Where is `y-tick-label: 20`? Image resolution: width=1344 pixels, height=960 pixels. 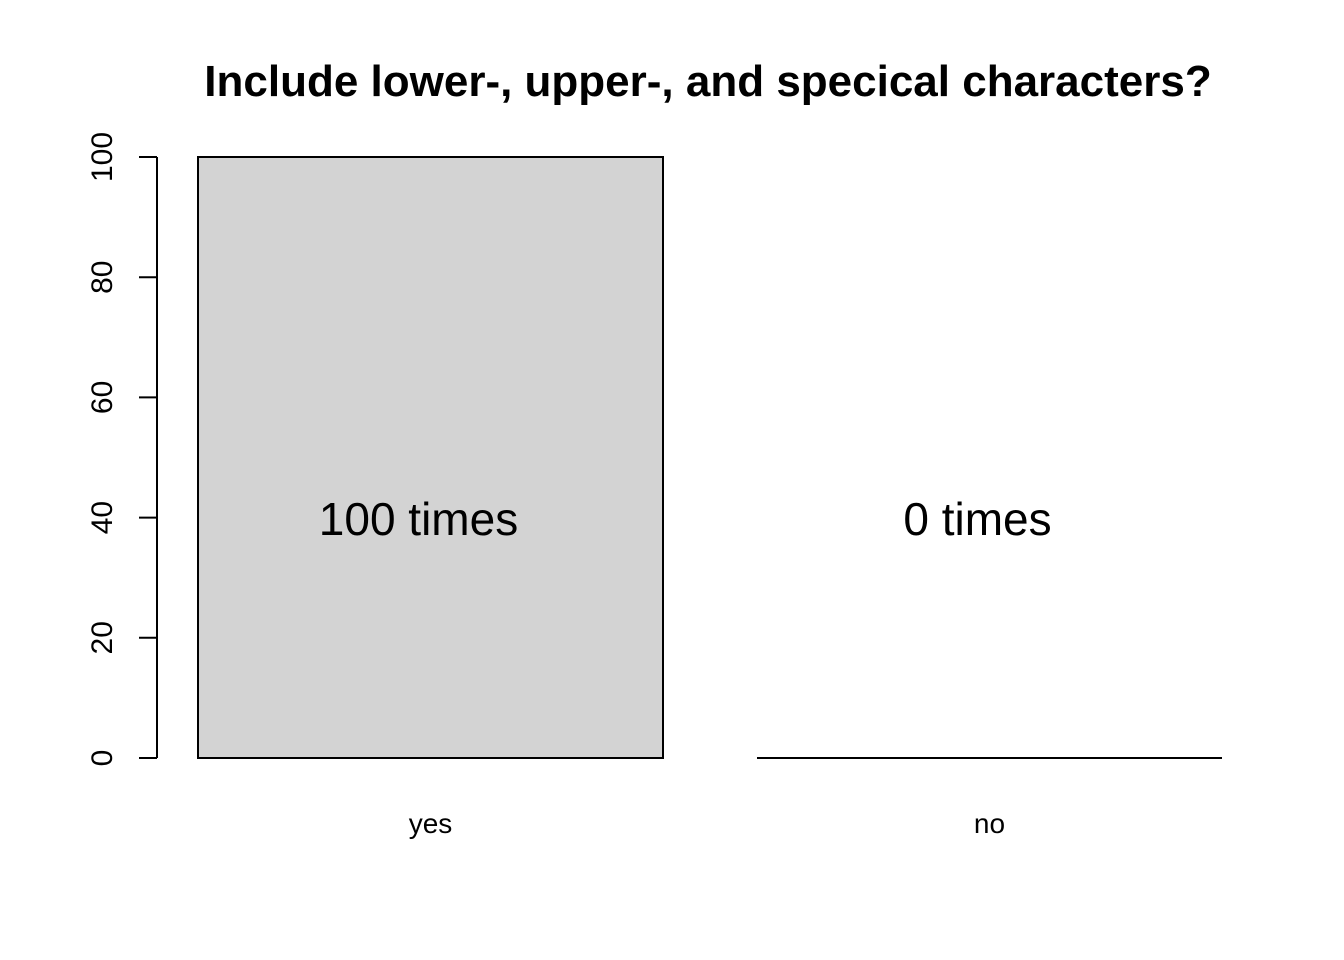 y-tick-label: 20 is located at coordinates (102, 637).